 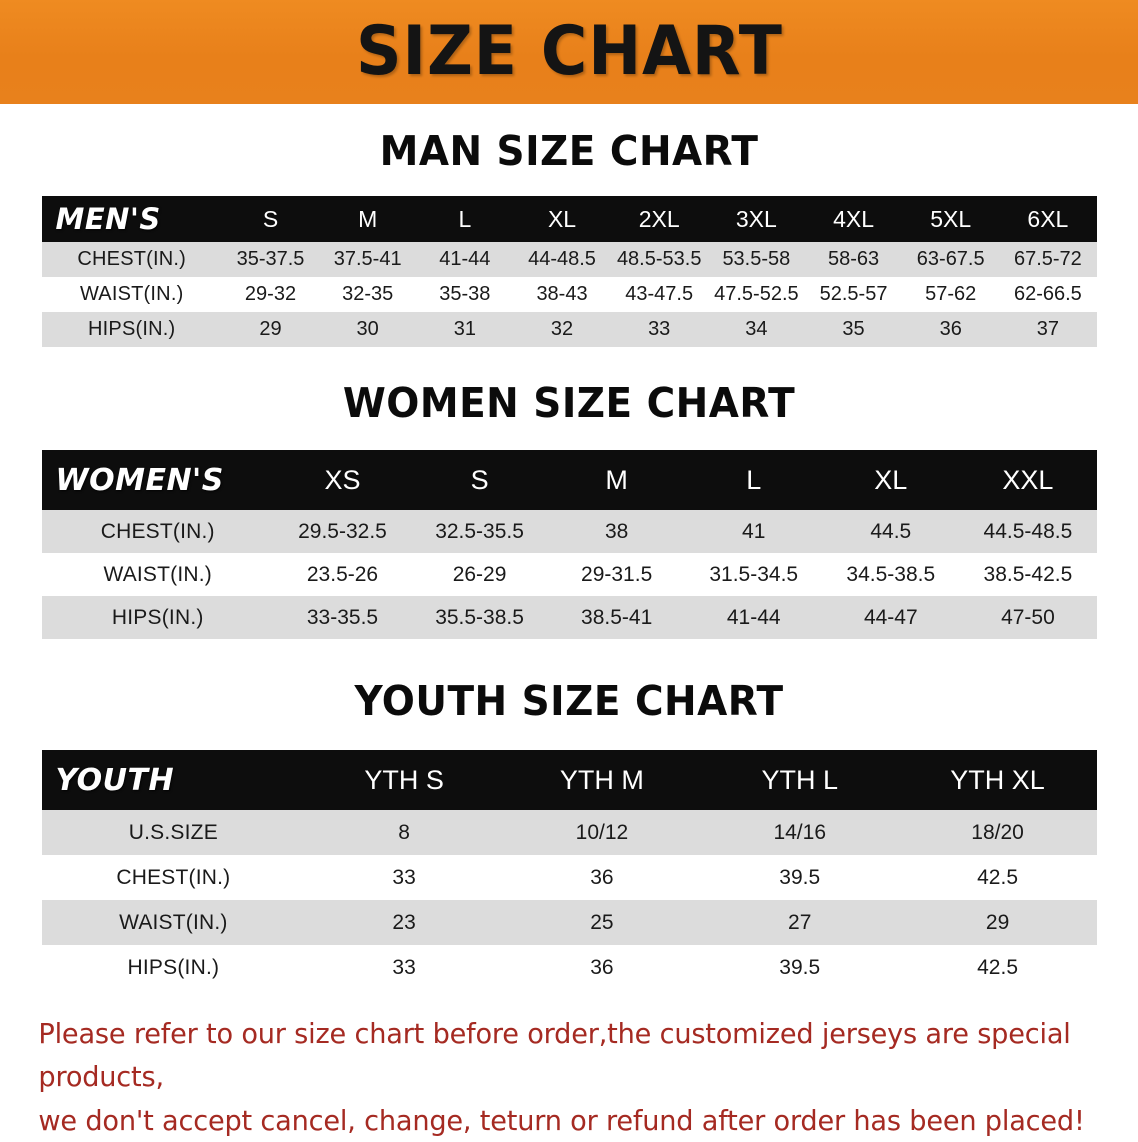 What do you see at coordinates (756, 294) in the screenshot?
I see `table-cell: 47.5-52.5` at bounding box center [756, 294].